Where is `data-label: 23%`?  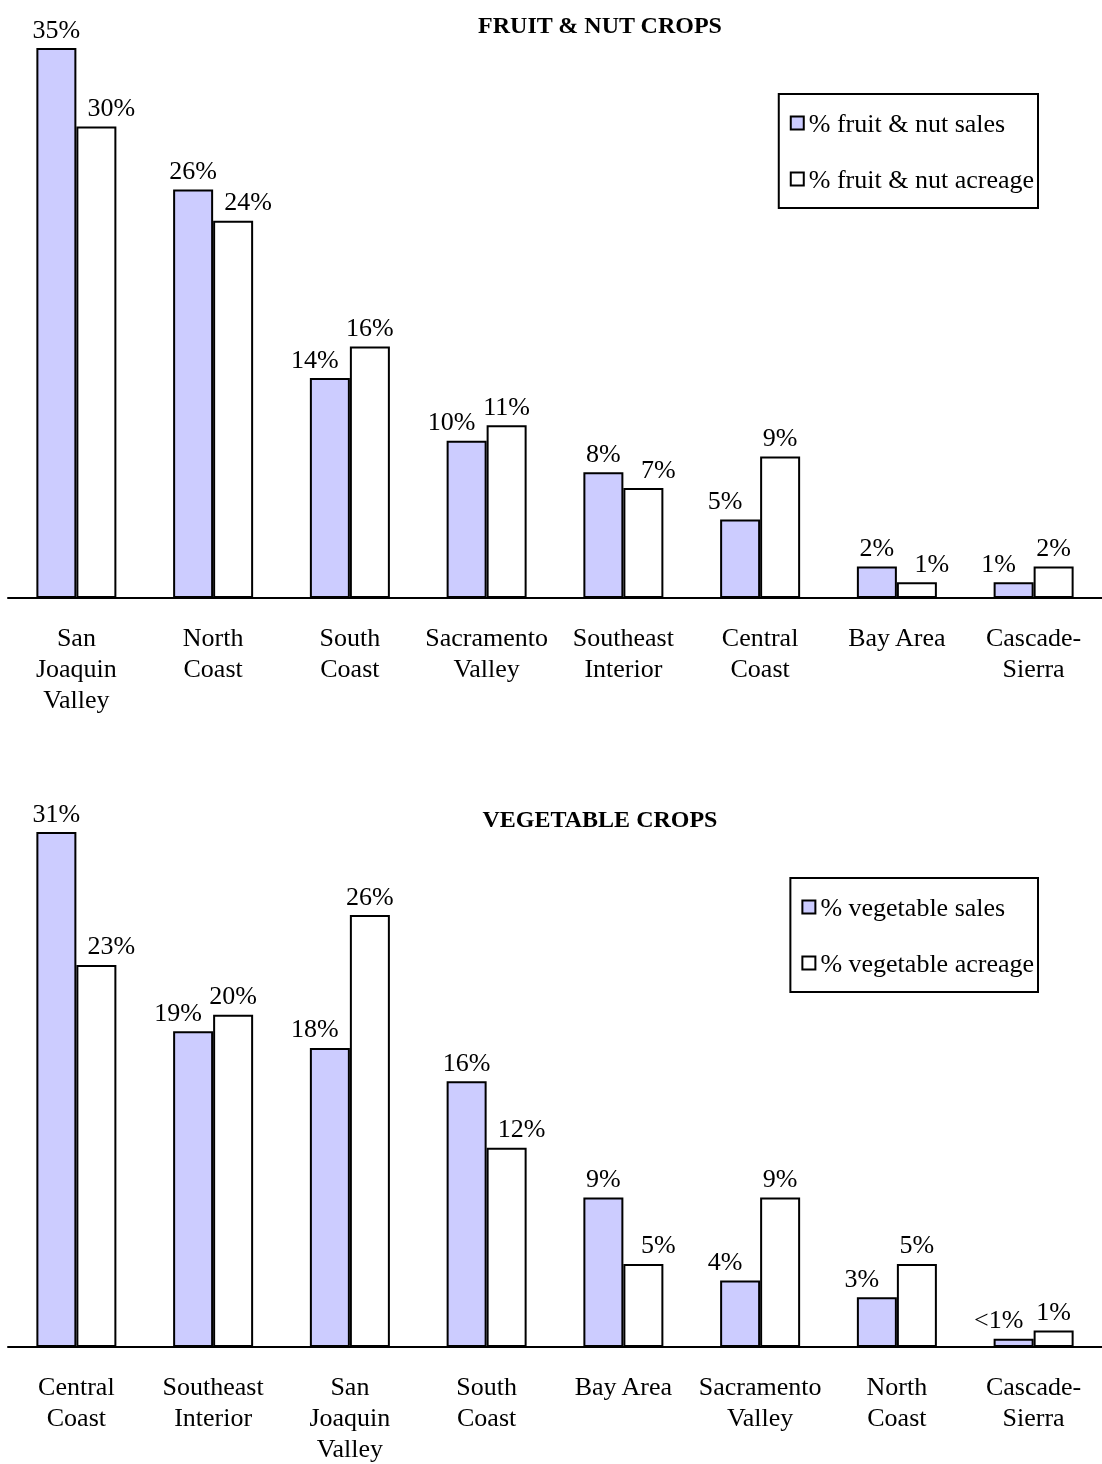 data-label: 23% is located at coordinates (111, 946).